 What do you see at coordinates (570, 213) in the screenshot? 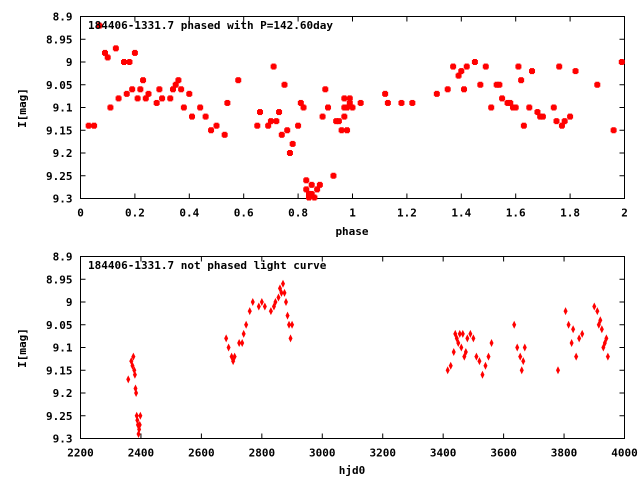
I see `phased-x-tick-label: 1.8` at bounding box center [570, 213].